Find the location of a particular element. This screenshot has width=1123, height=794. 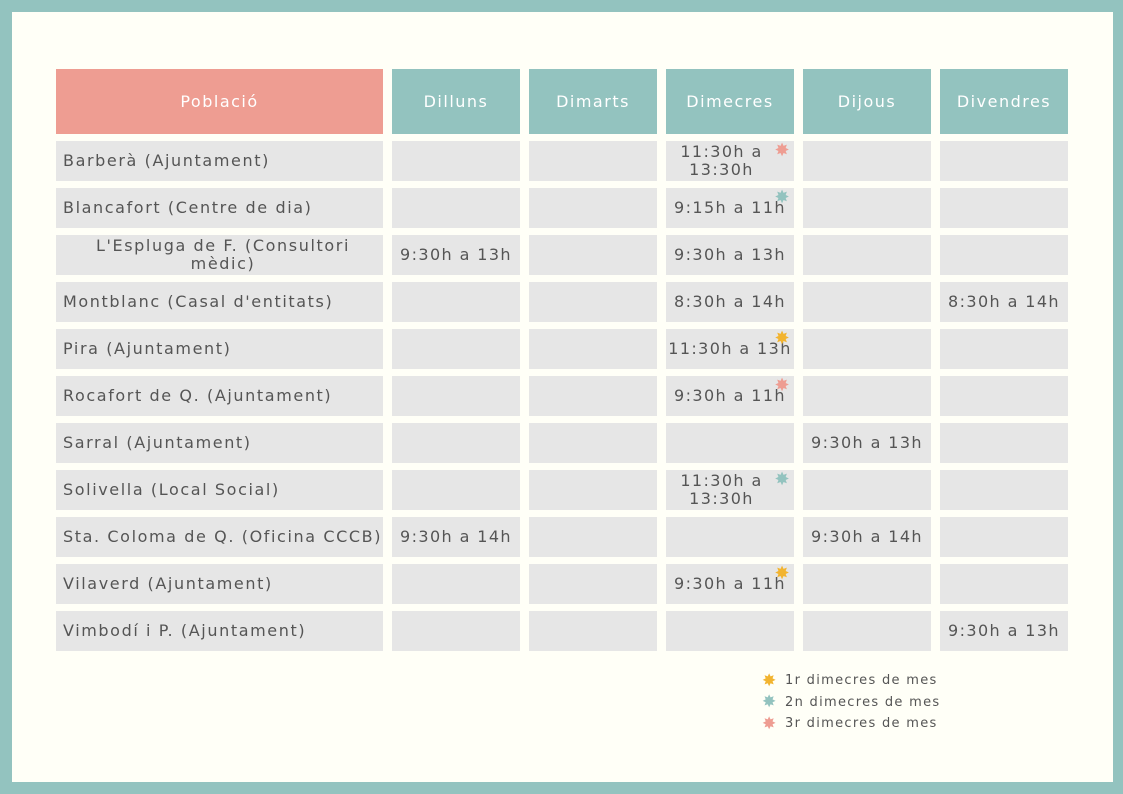

header-poblacio: Població is located at coordinates (219, 101).